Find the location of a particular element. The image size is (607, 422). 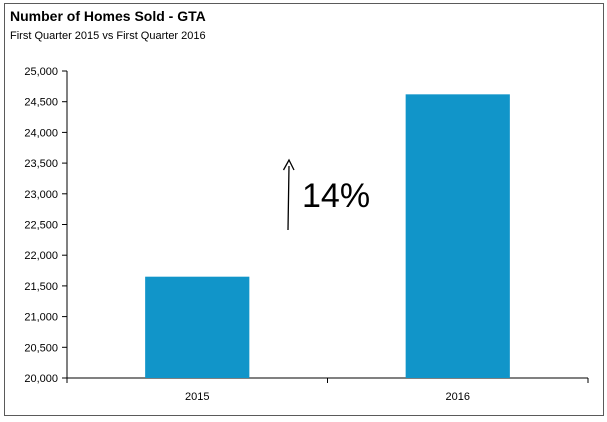

growth-percentage: 14% is located at coordinates (336, 196).